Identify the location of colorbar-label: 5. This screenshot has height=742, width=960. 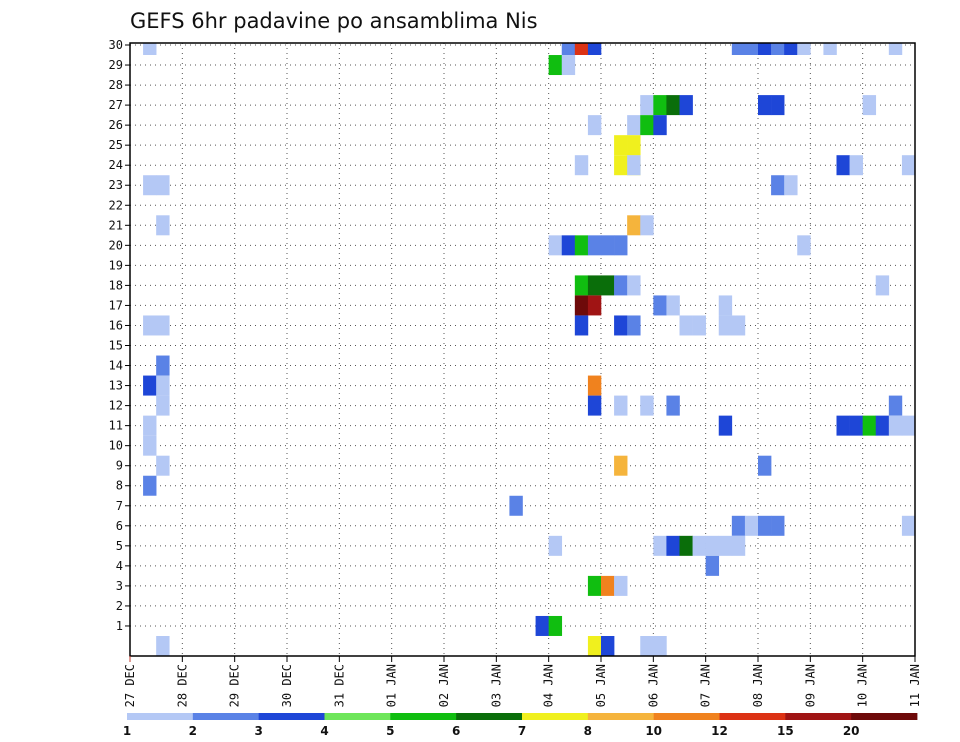
(390, 731).